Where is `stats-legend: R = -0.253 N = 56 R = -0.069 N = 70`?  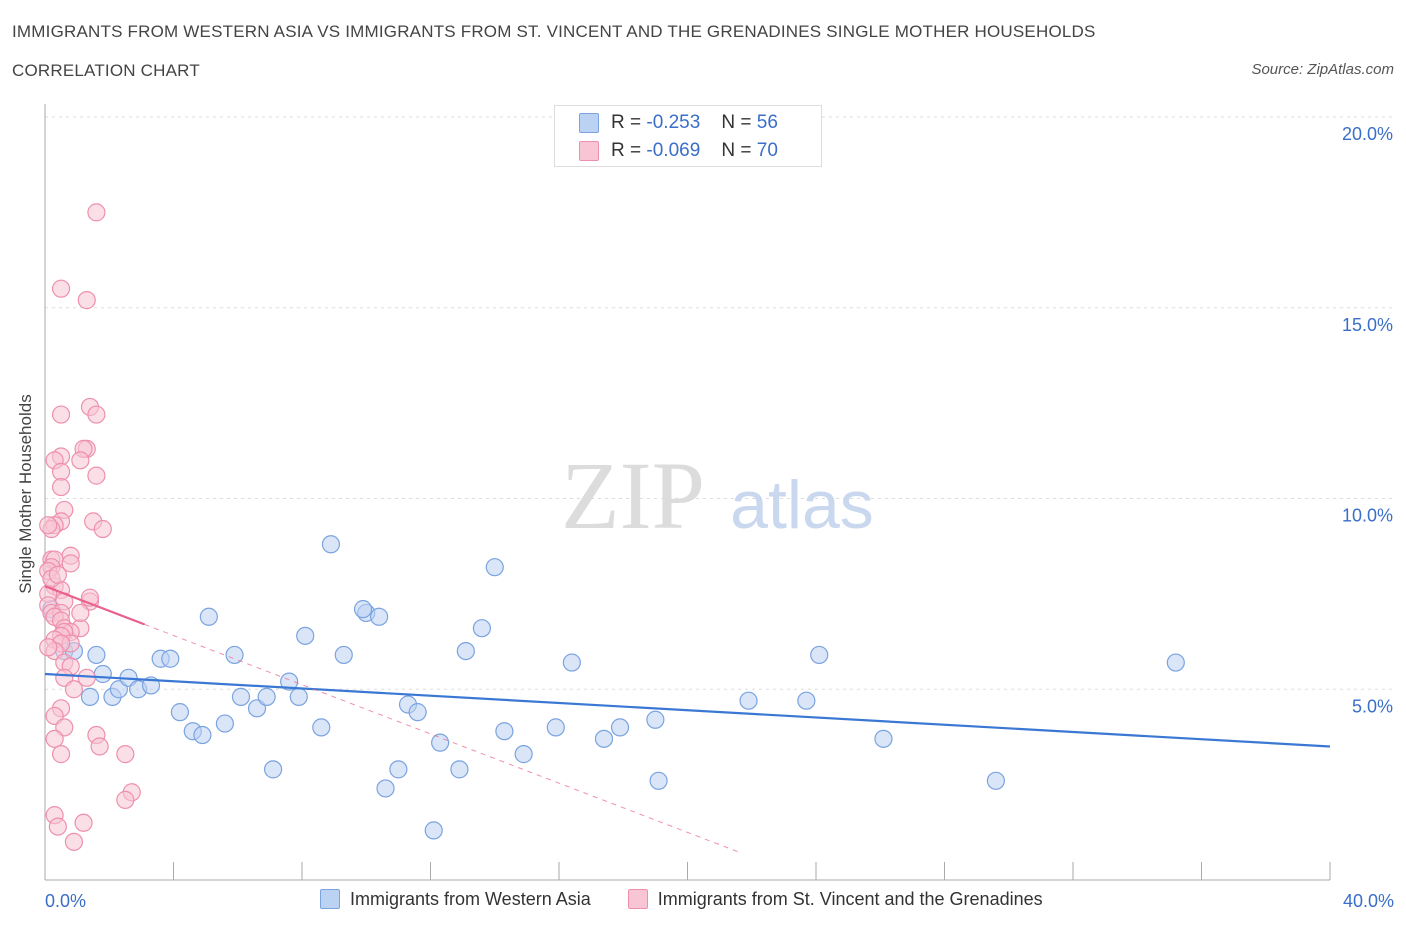
stats-legend: R = -0.253 N = 56 R = -0.069 N = 70 is located at coordinates (688, 136).